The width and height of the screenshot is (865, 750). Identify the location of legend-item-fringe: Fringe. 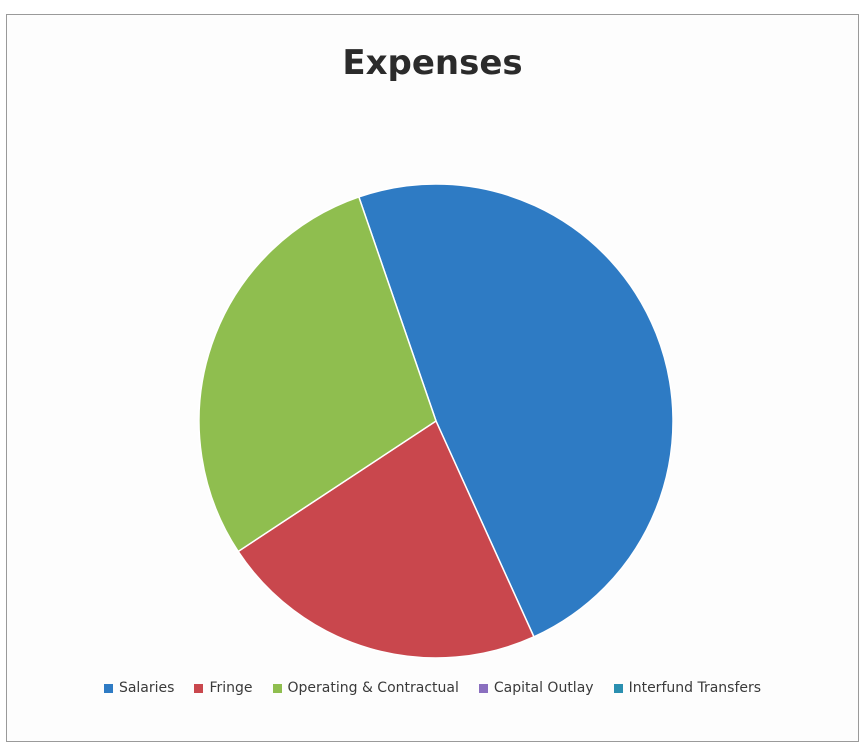
(223, 688).